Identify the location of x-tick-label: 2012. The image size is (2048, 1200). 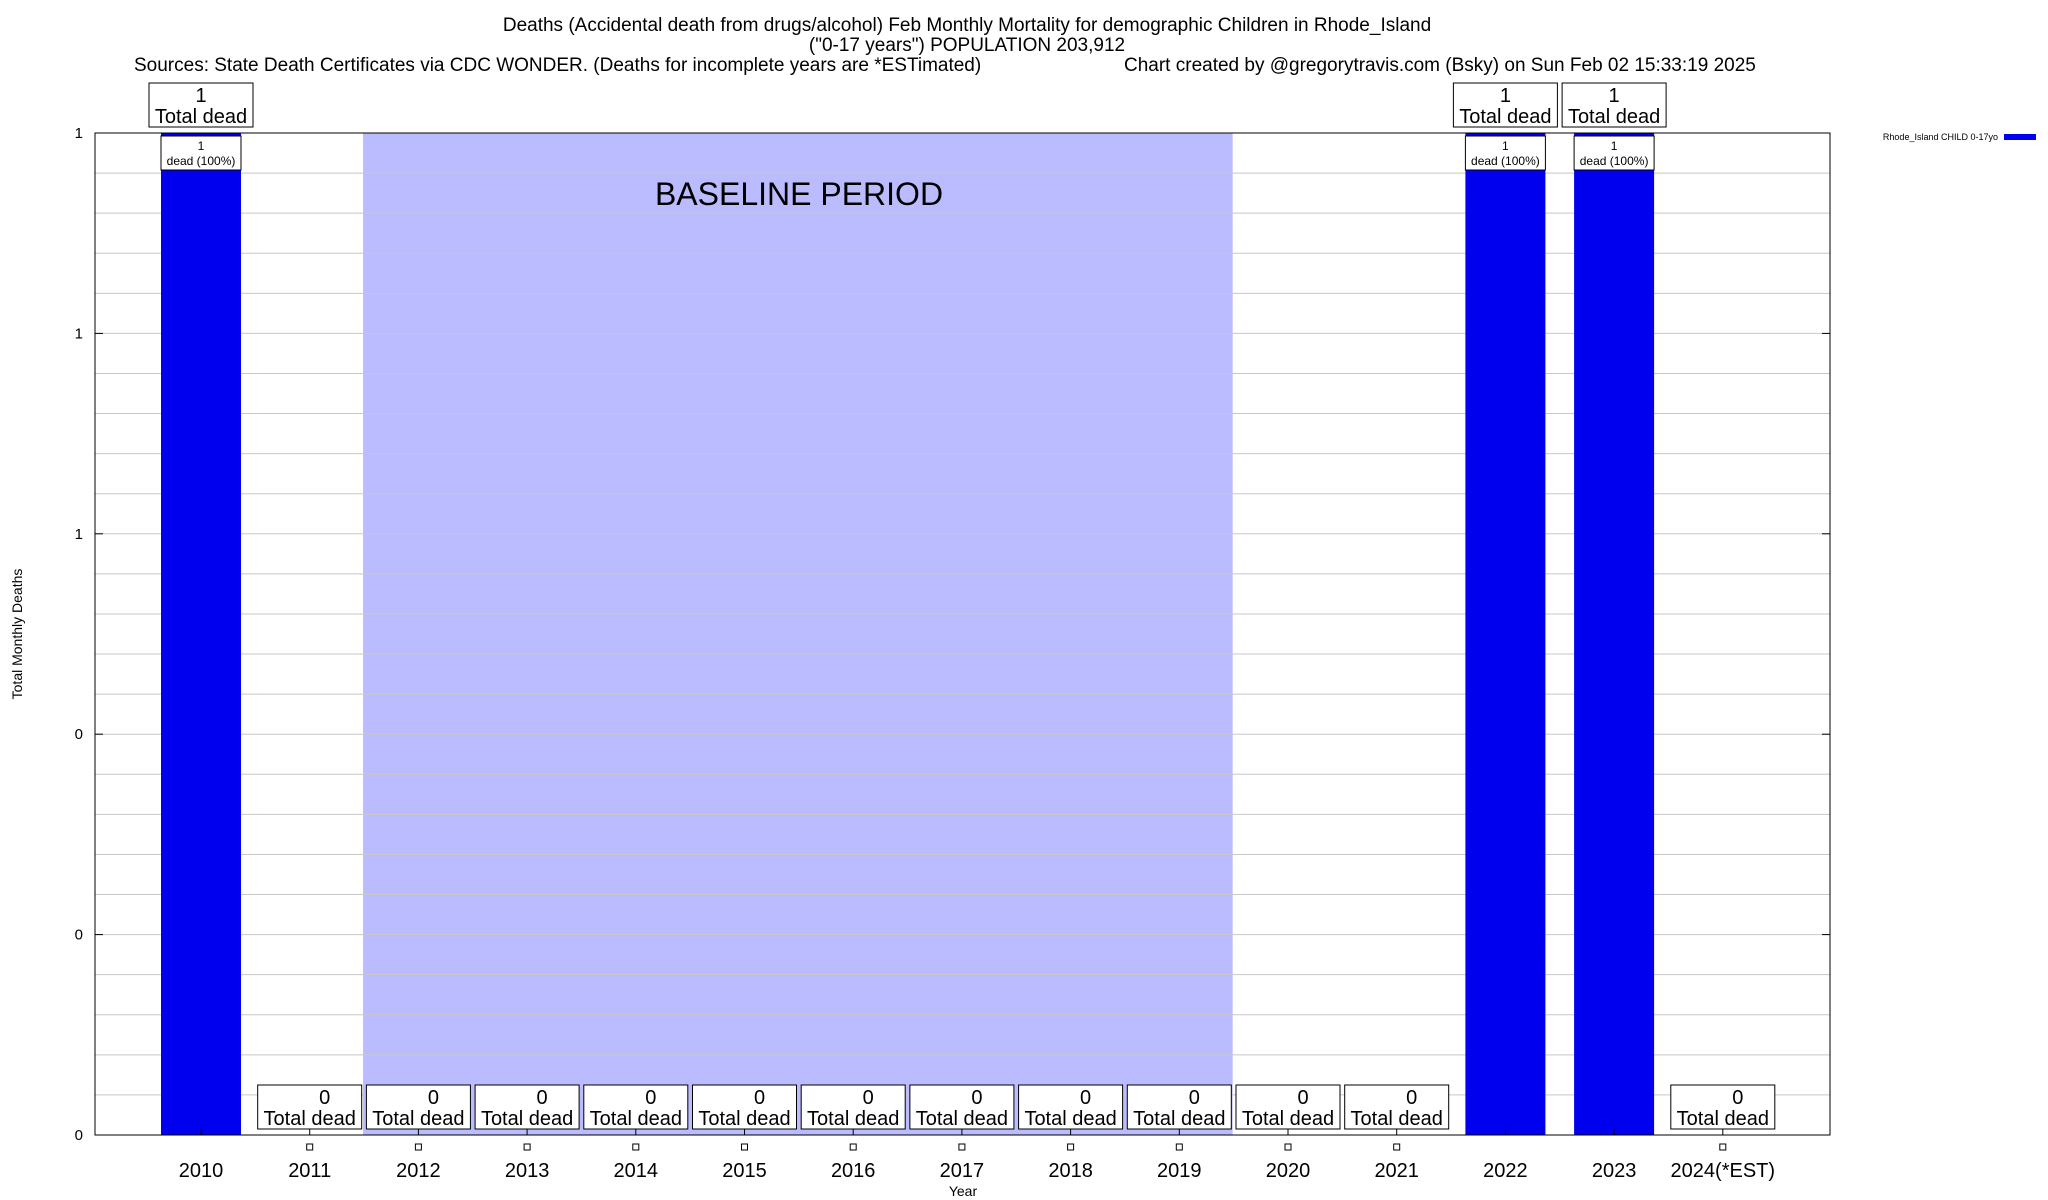
(418, 1171).